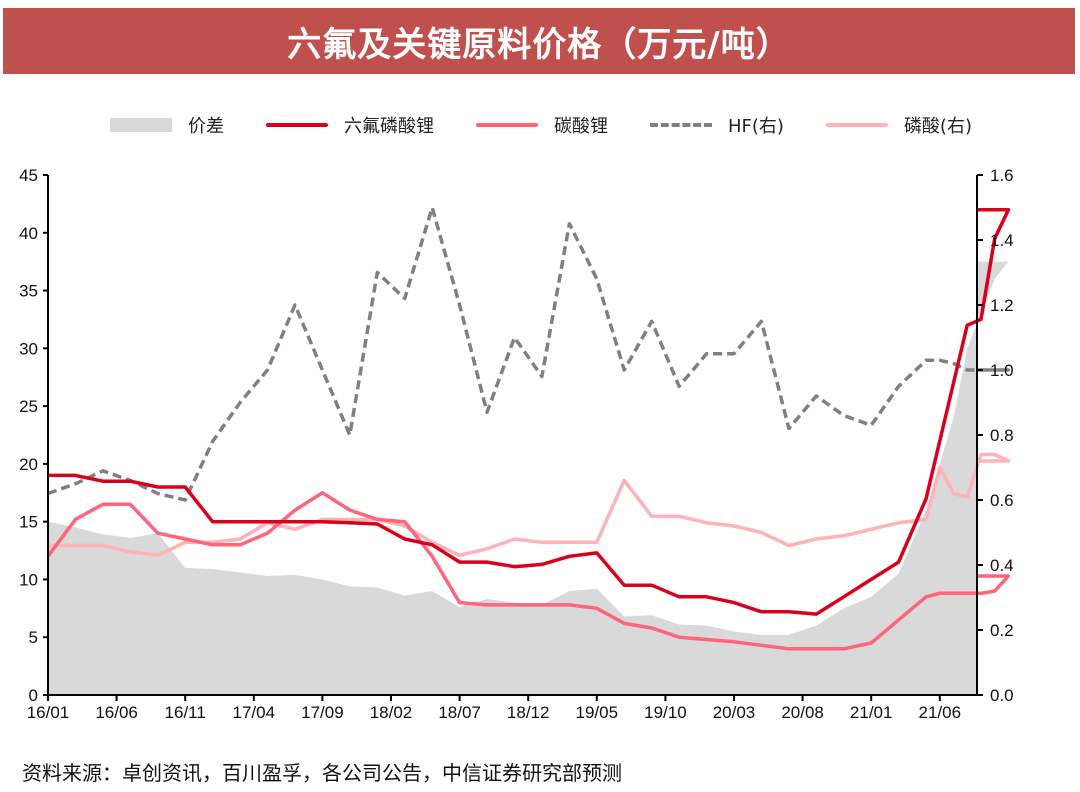 This screenshot has width=1080, height=792. I want to click on legend-item-h3po4: 磷酸(右), so click(898, 125).